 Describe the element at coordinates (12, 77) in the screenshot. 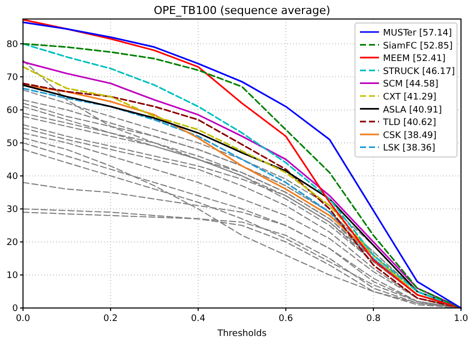

I see `y-tick-label: 70` at that location.